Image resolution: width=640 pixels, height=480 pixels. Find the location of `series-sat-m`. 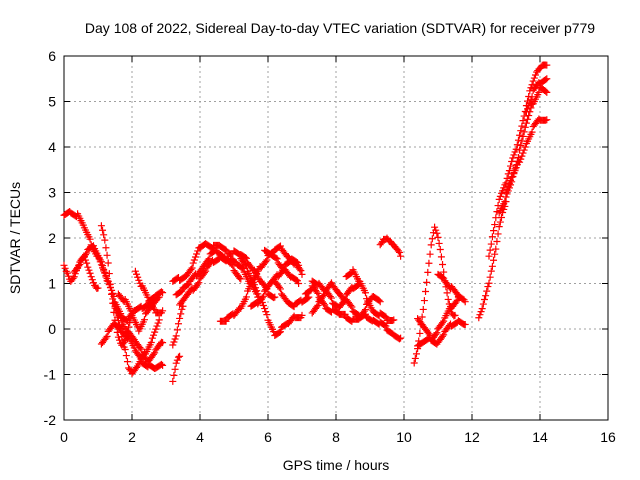

series-sat-m is located at coordinates (210, 281).